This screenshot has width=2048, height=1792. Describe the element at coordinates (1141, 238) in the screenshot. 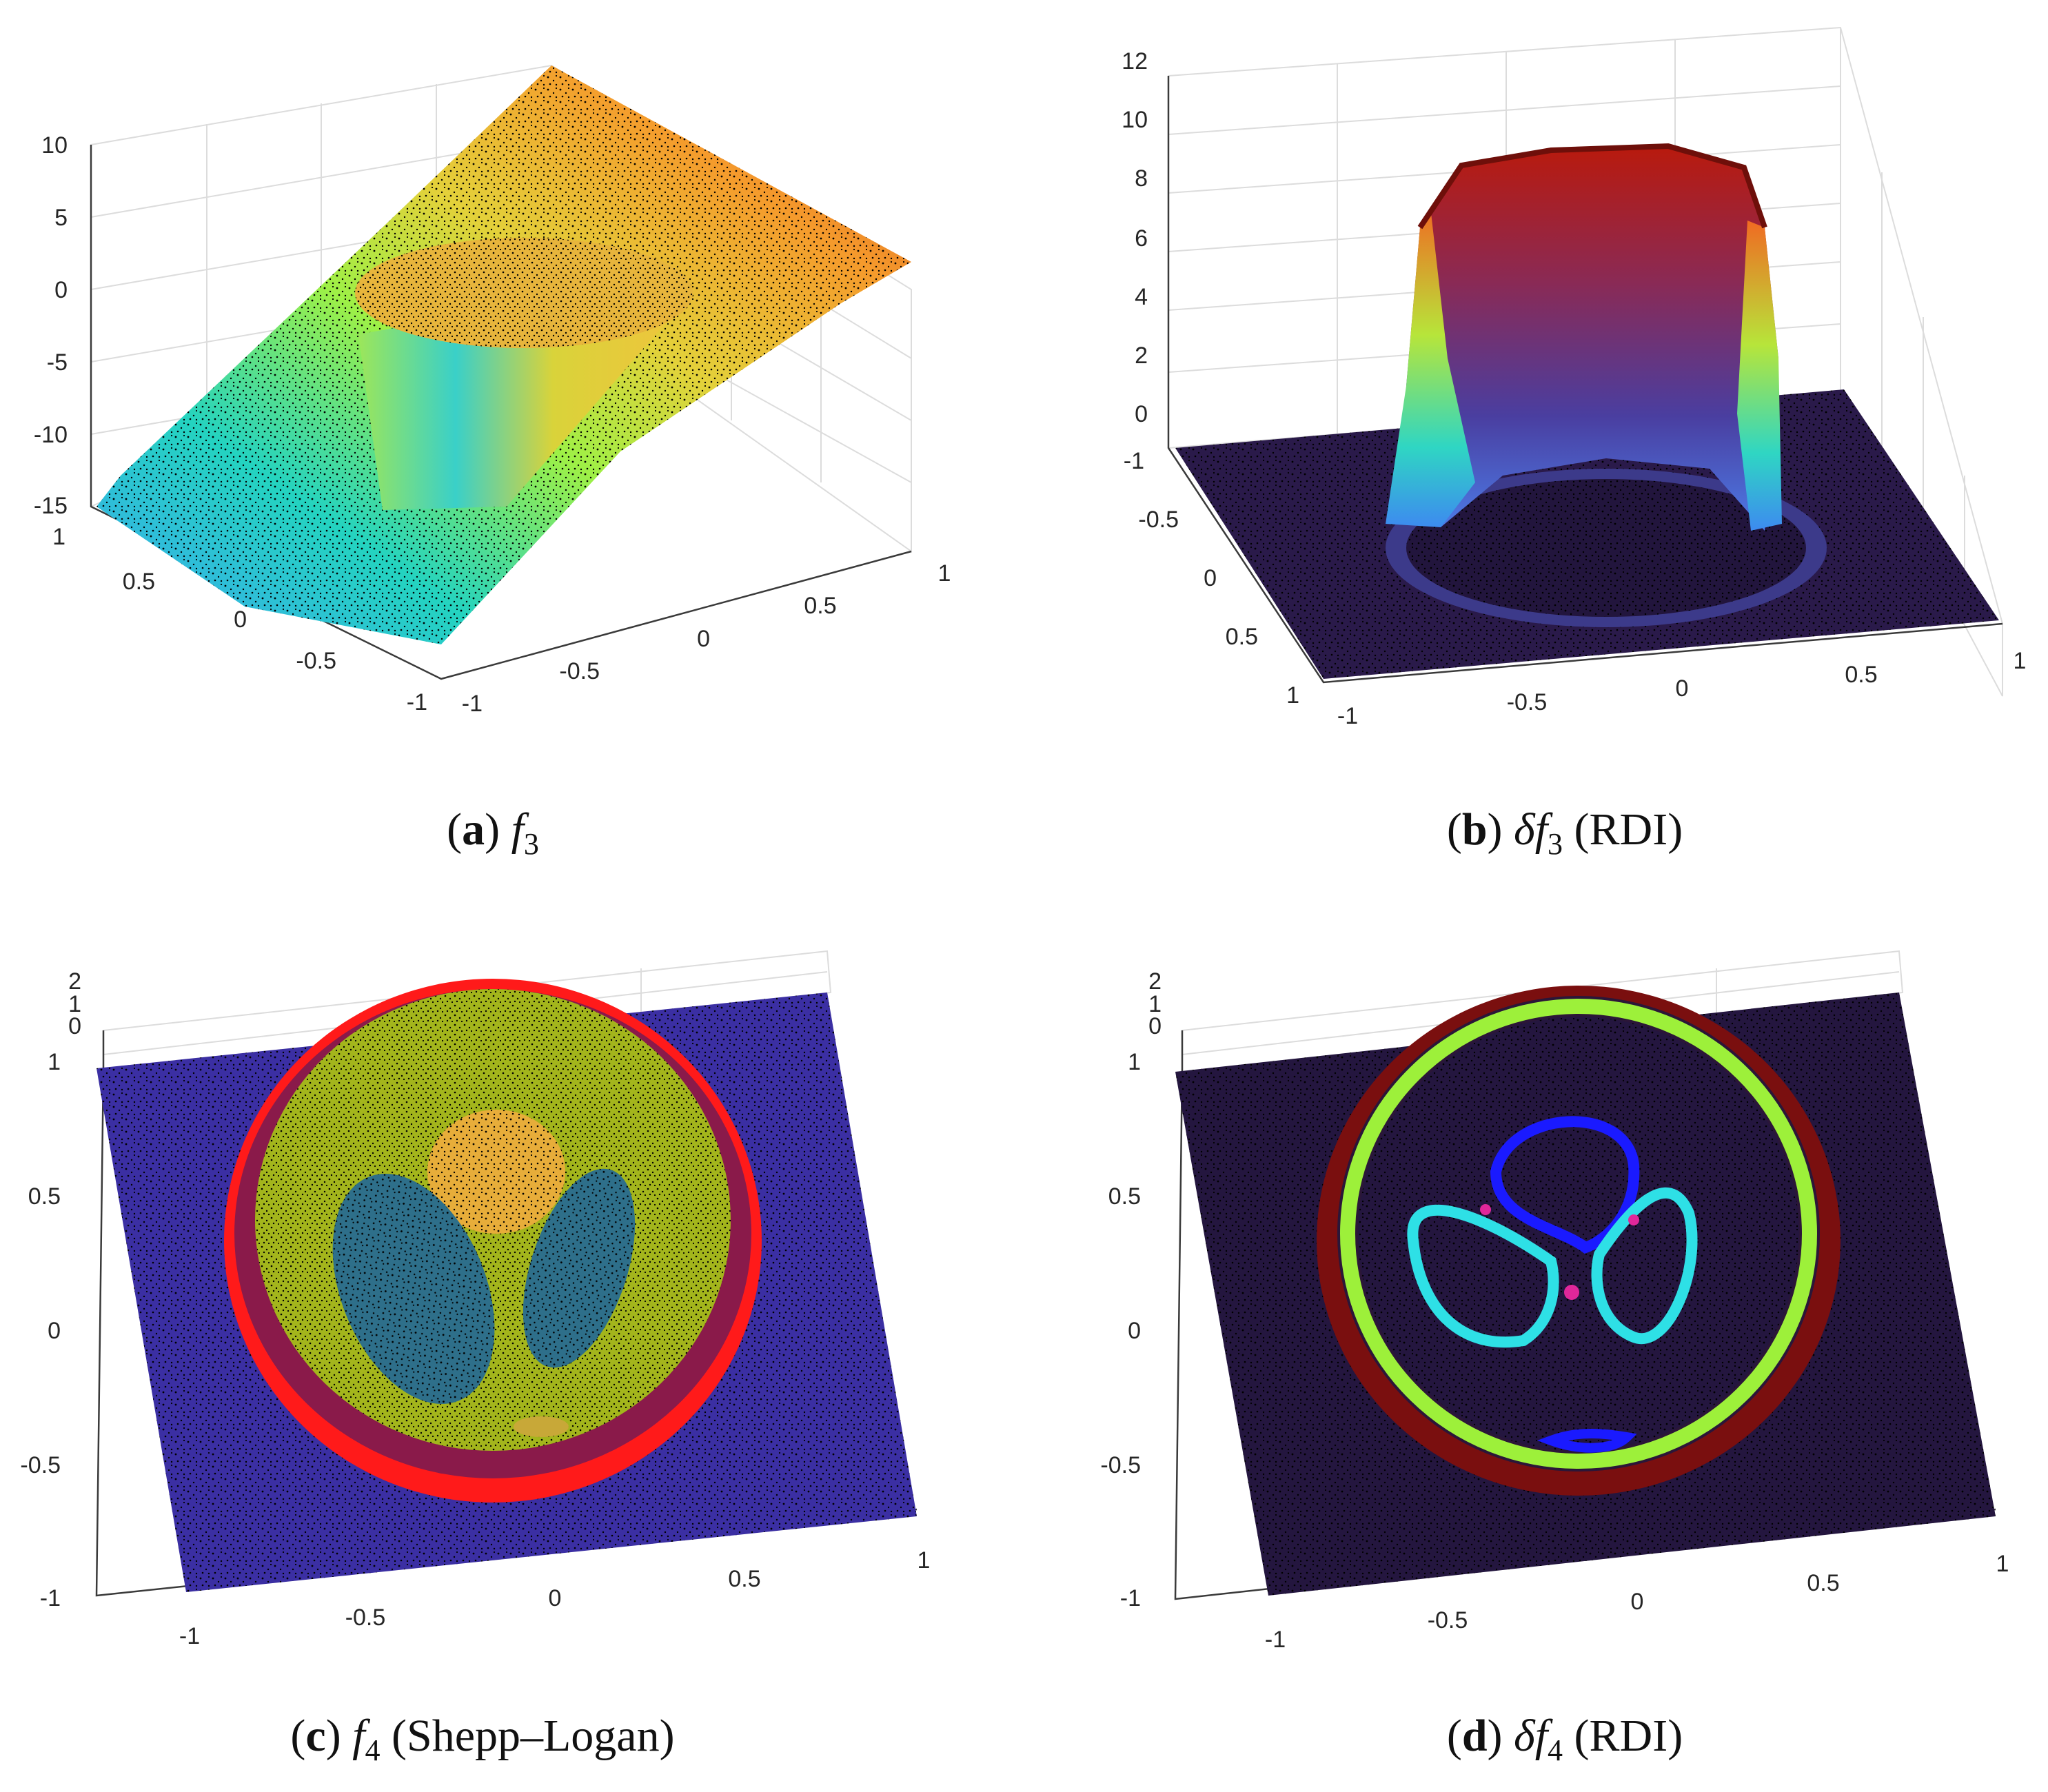

I see `z-tick: 6` at that location.